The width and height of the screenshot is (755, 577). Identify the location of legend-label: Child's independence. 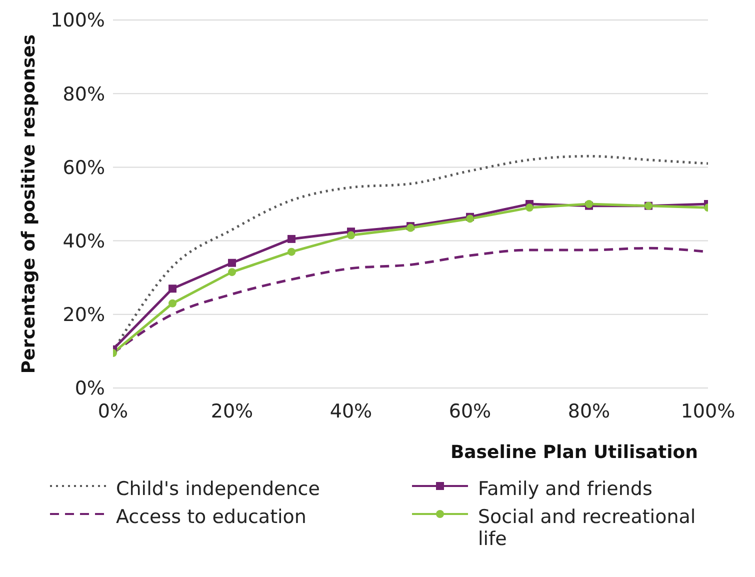
(218, 489).